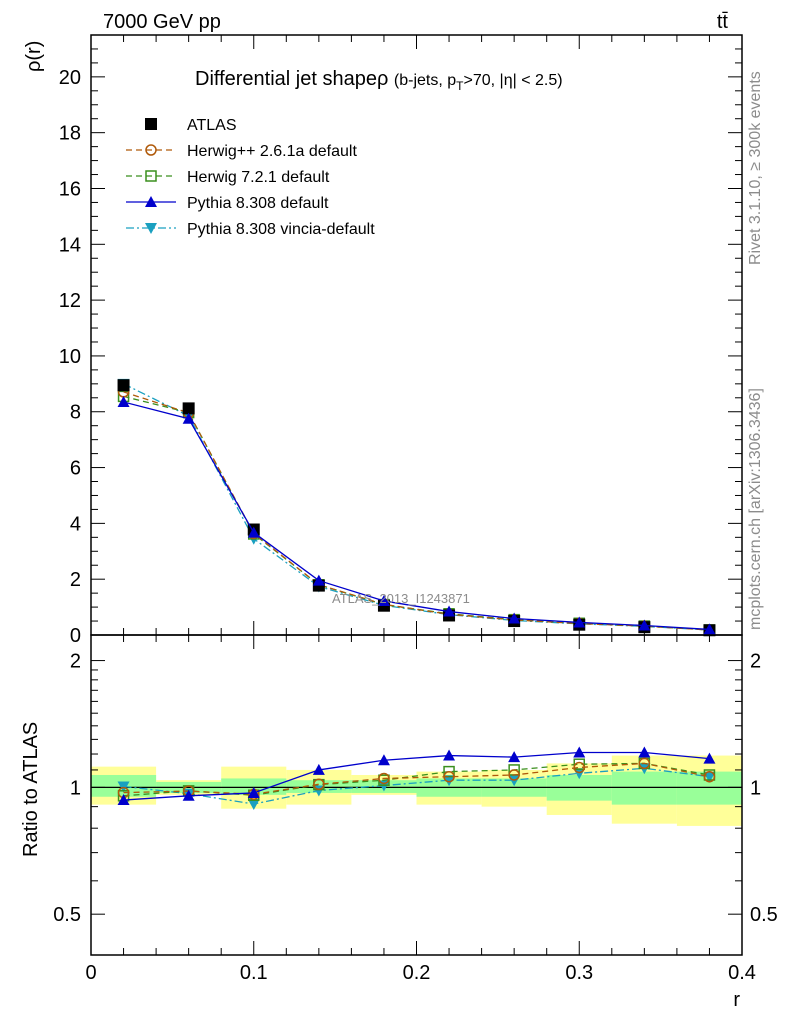  I want to click on ratio-line-herwigpp, so click(416, 778).